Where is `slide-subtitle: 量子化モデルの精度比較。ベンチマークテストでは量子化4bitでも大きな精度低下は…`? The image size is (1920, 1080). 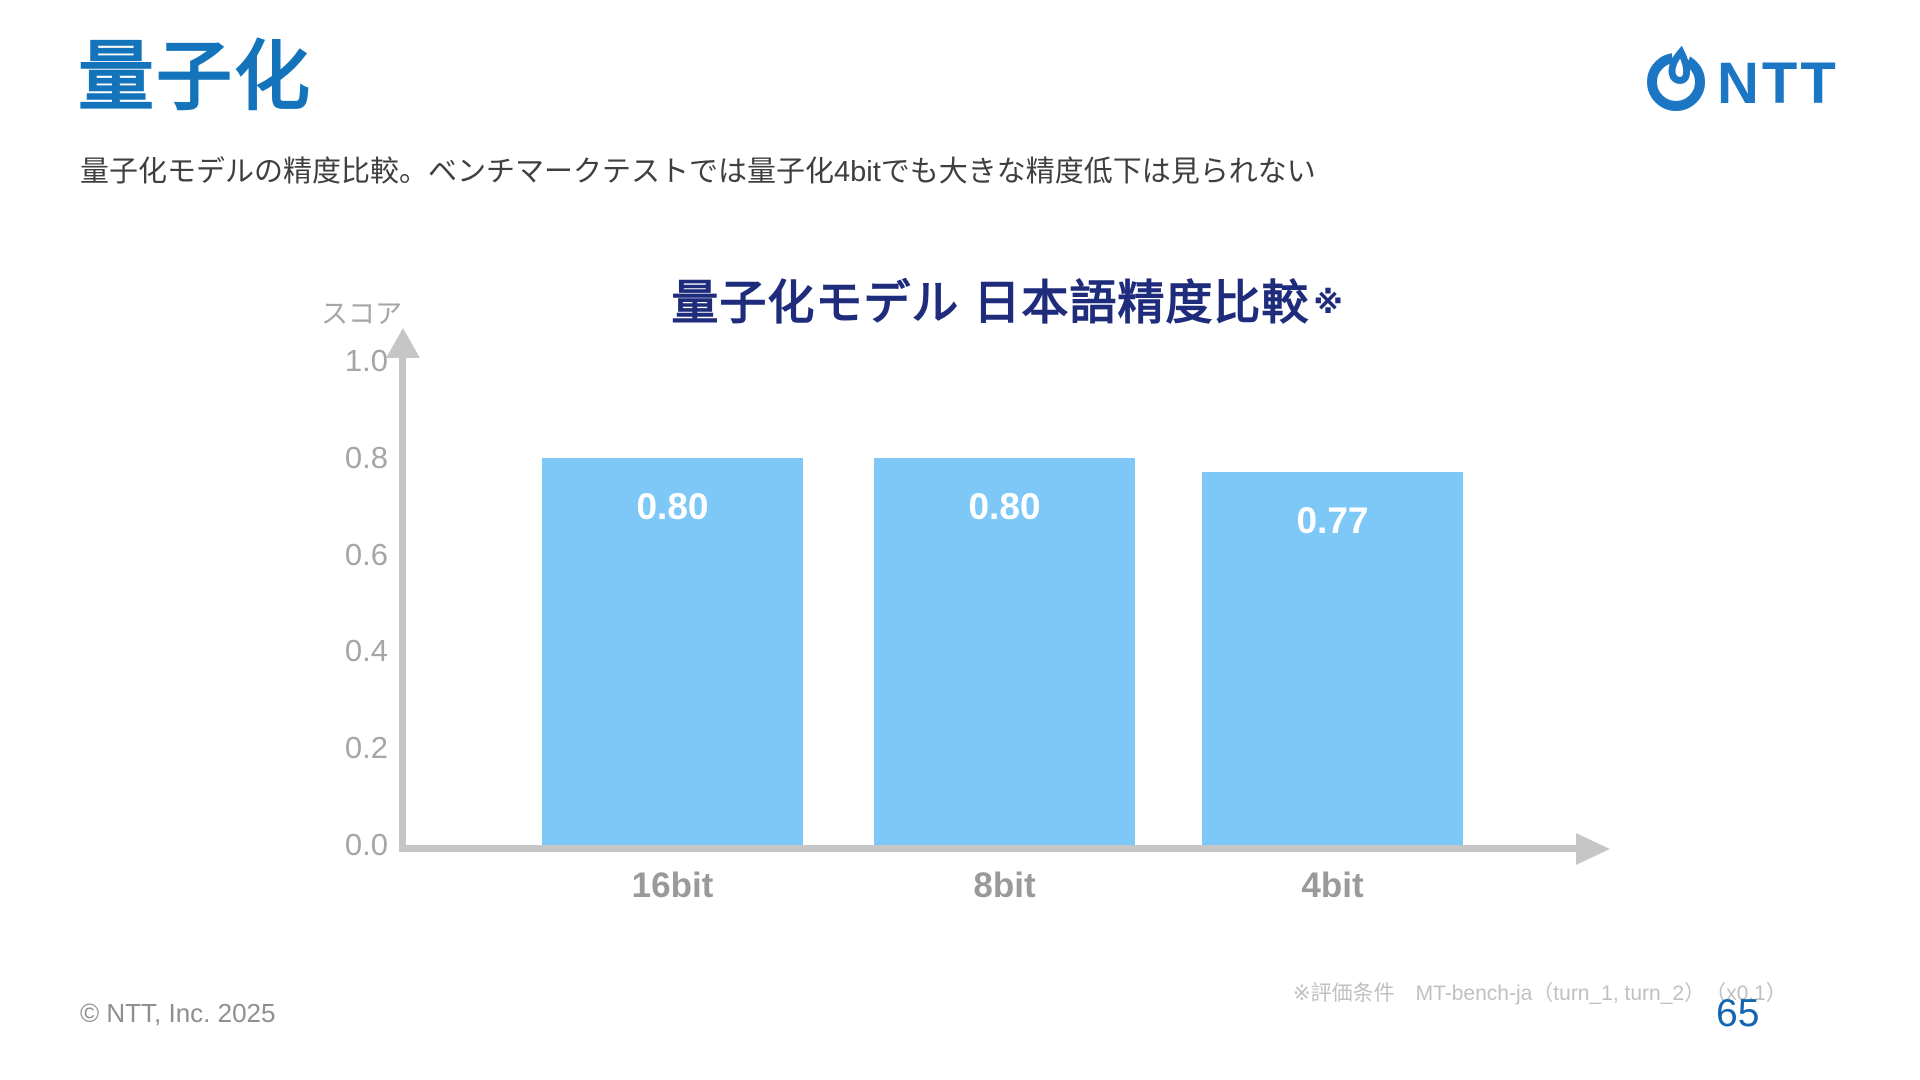 slide-subtitle: 量子化モデルの精度比較。ベンチマークテストでは量子化4bitでも大きな精度低下は… is located at coordinates (698, 172).